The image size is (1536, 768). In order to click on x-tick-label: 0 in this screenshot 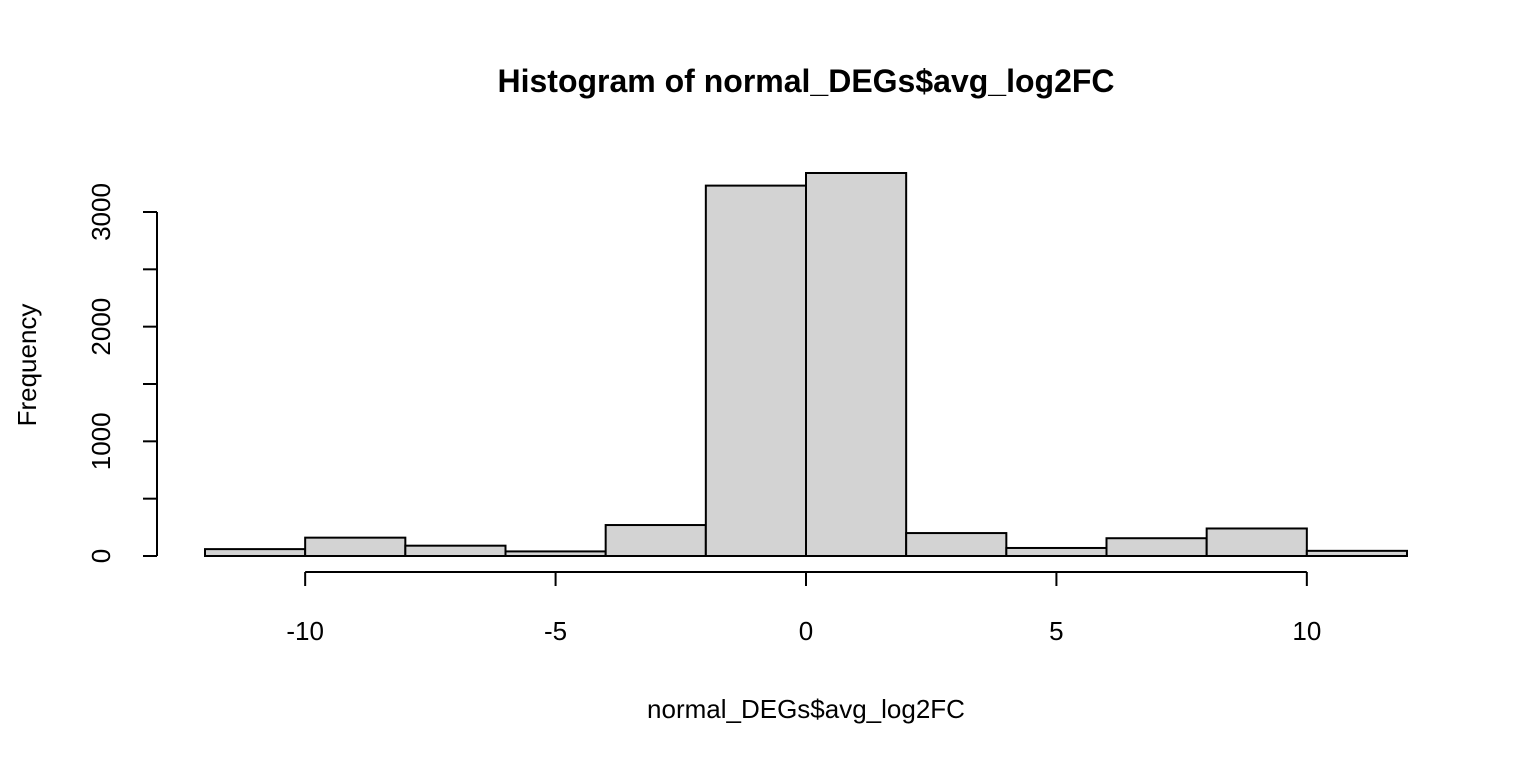, I will do `click(806, 631)`.